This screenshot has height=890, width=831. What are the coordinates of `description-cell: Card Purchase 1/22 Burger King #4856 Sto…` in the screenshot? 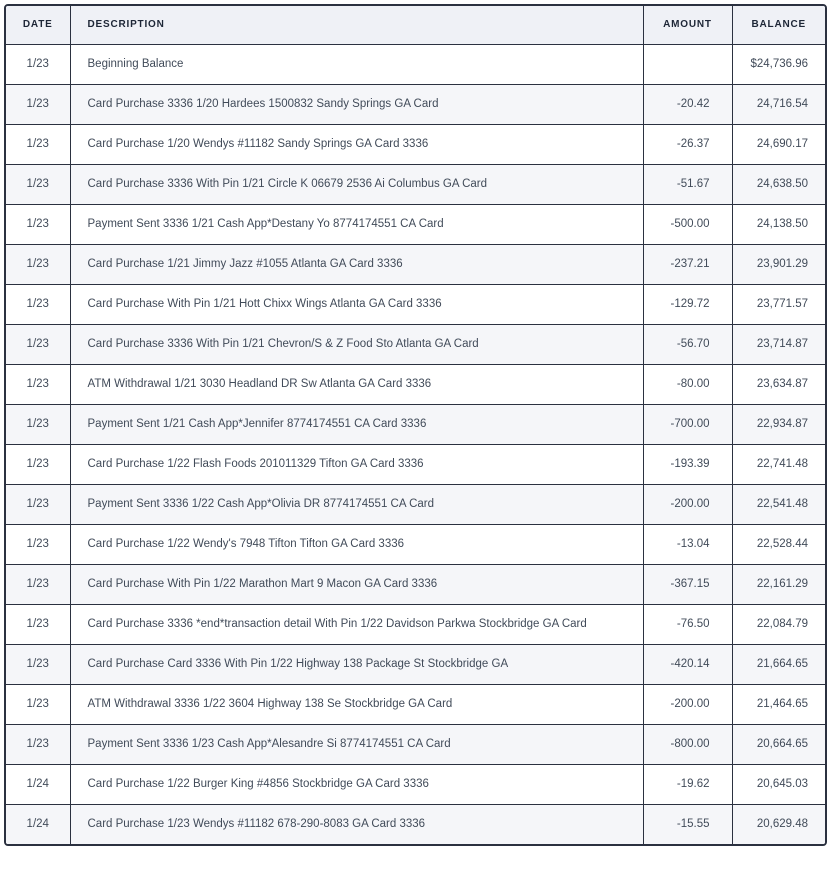 It's located at (357, 784).